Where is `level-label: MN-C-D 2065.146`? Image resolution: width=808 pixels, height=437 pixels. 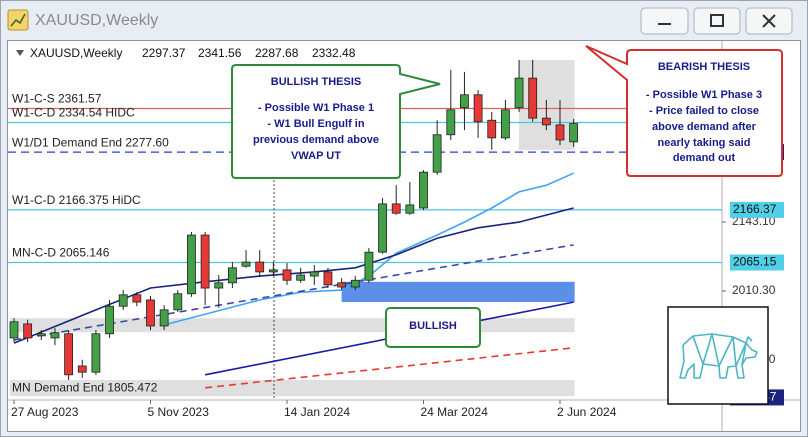
level-label: MN-C-D 2065.146 is located at coordinates (61, 253).